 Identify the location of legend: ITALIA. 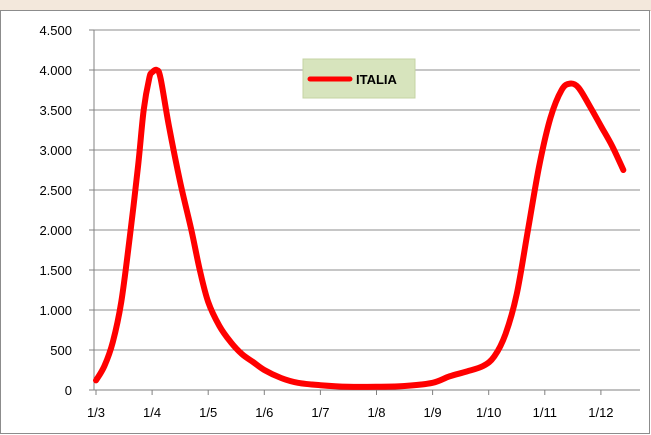
(359, 78).